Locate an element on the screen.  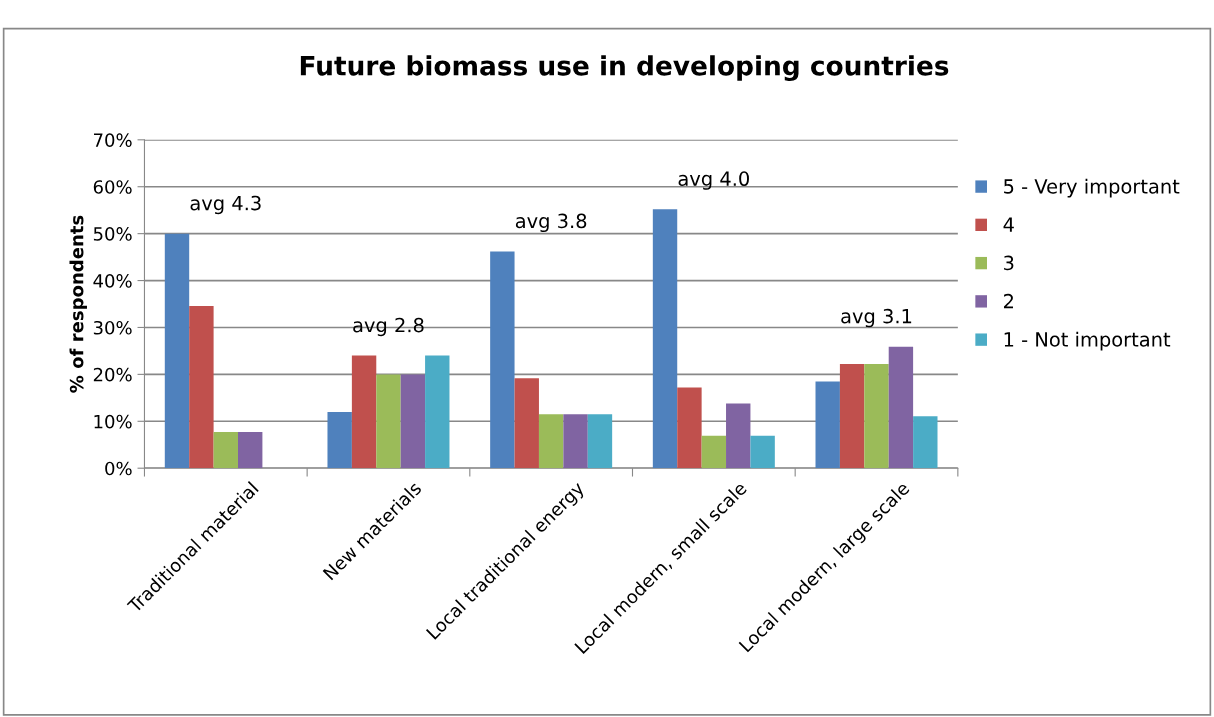
annotation: avg 3.1 is located at coordinates (876, 318).